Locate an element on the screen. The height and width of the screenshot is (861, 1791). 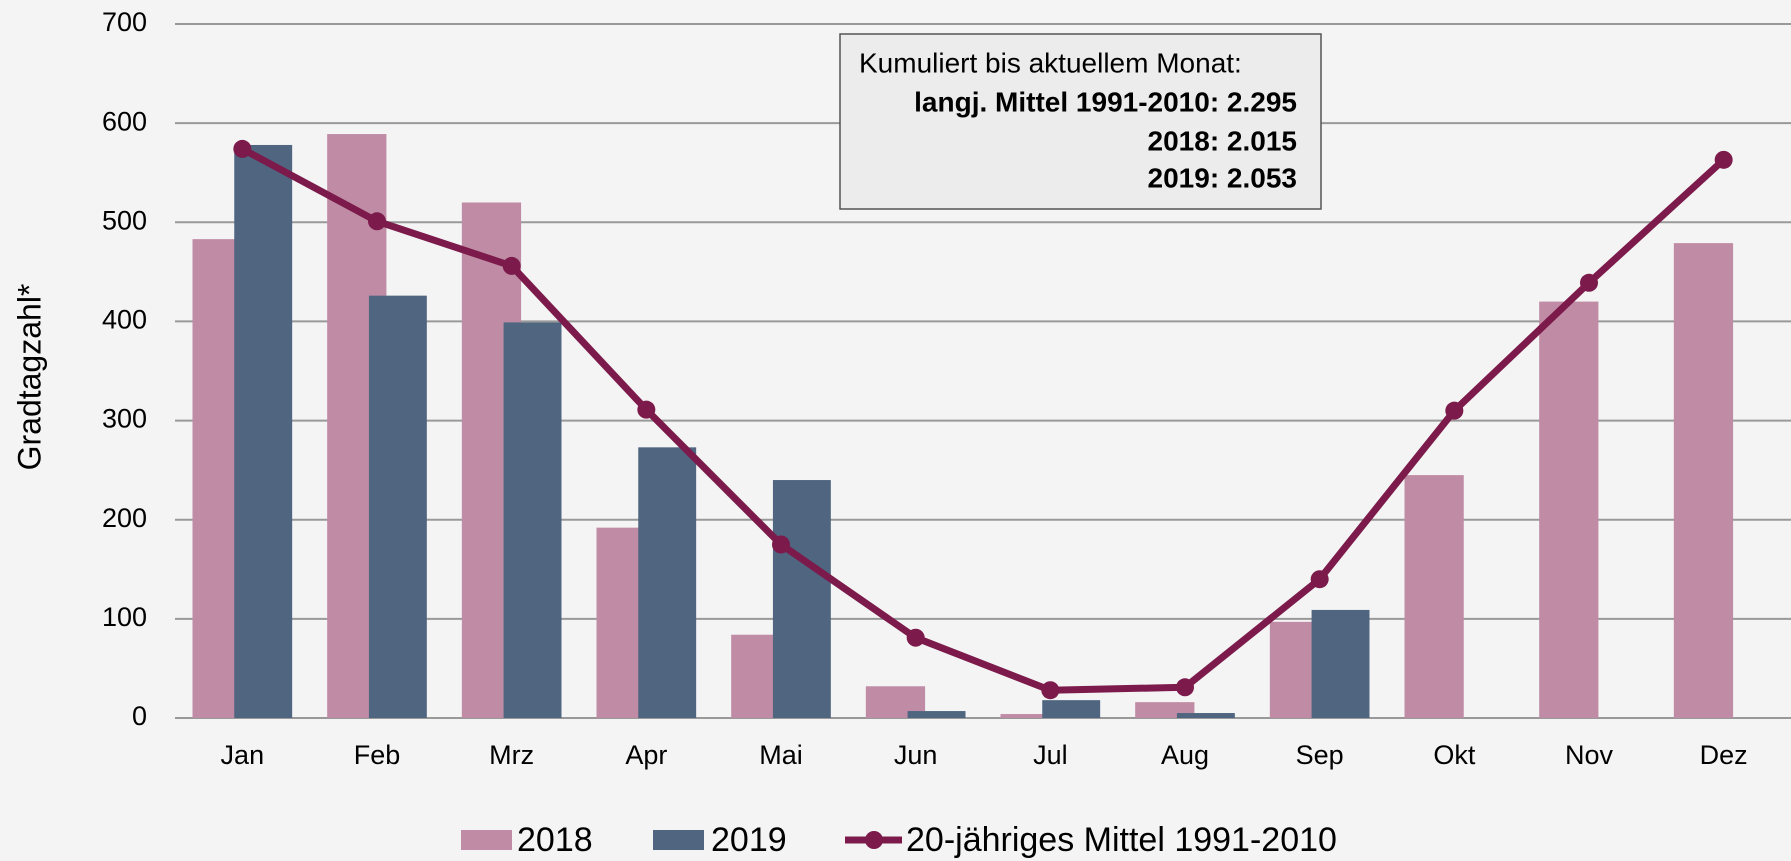
x-tick-label: Dez is located at coordinates (1724, 755).